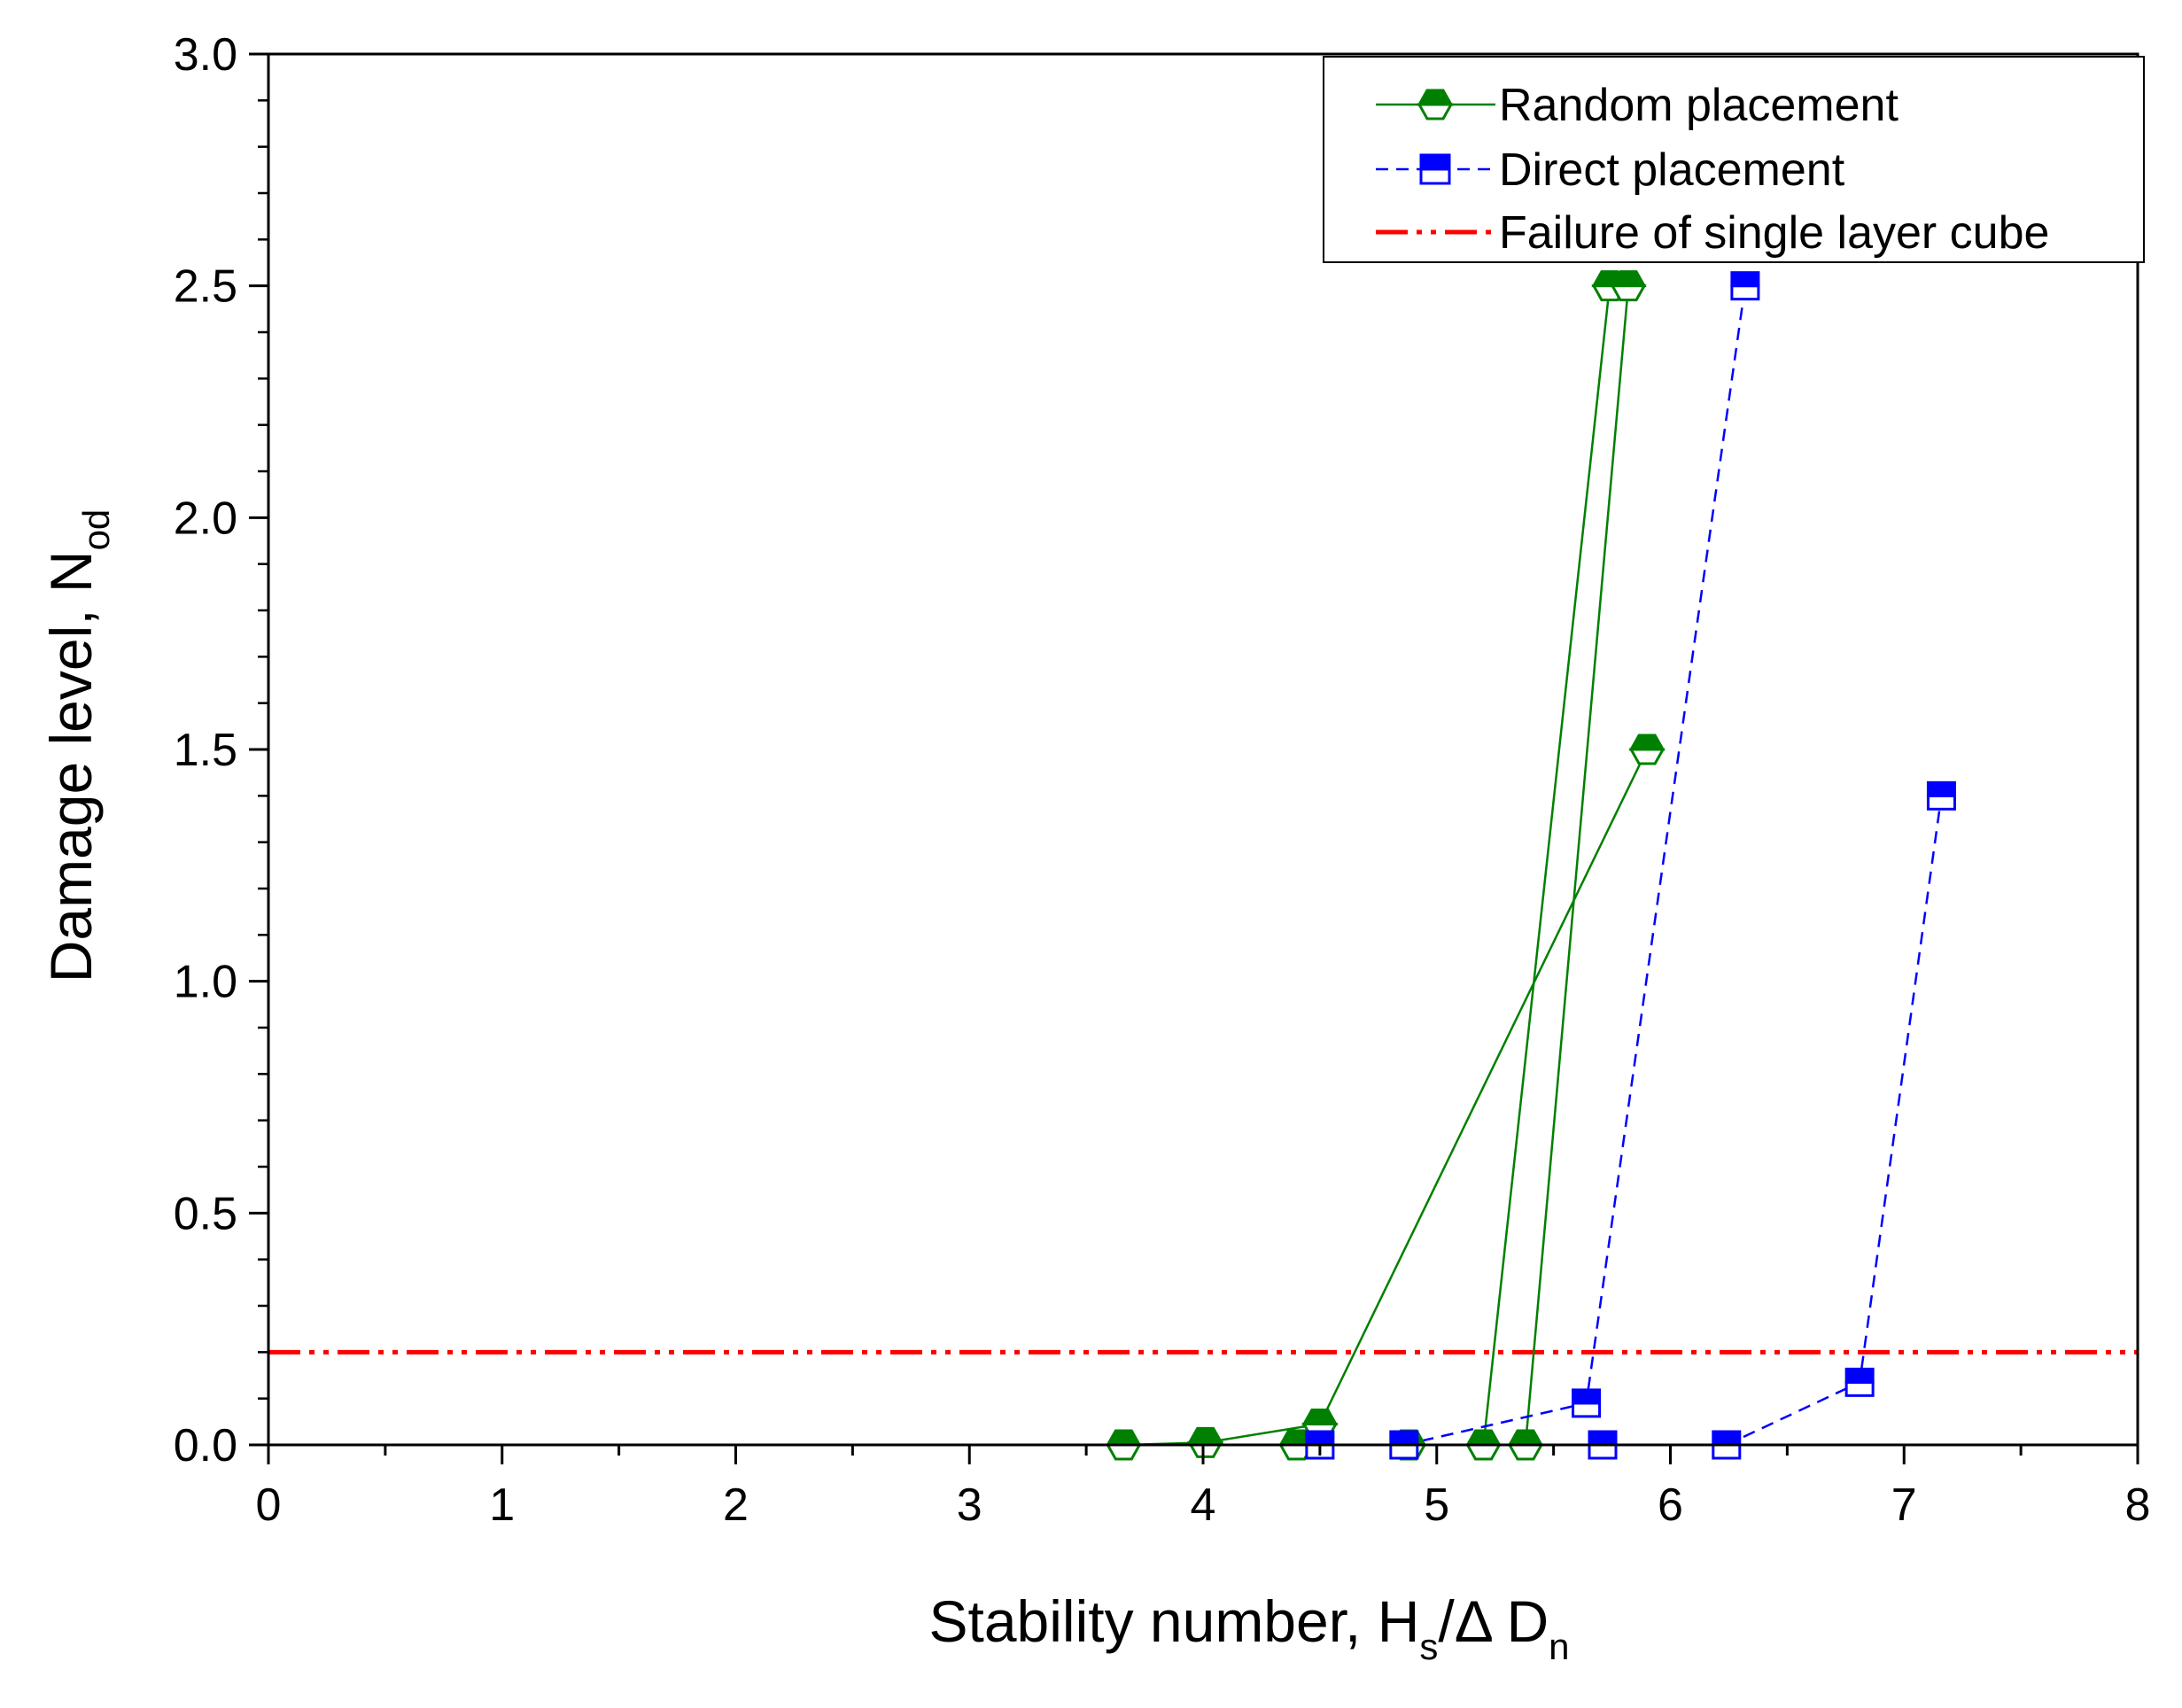  I want to click on x-tick-label: 8, so click(2138, 1505).